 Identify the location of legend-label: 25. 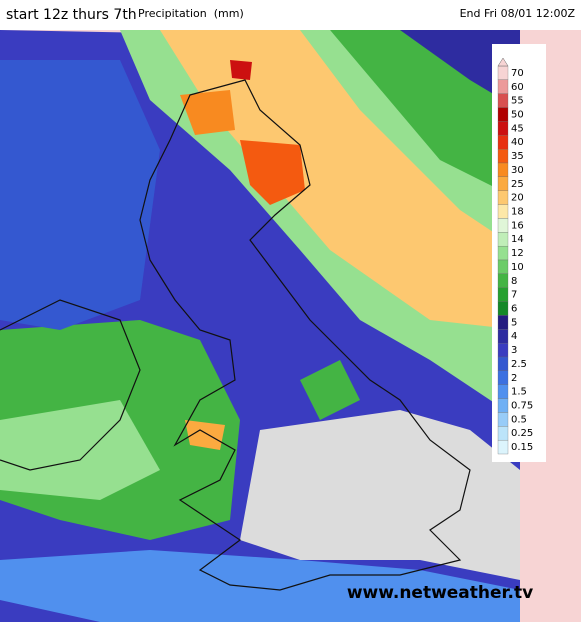
(517, 184).